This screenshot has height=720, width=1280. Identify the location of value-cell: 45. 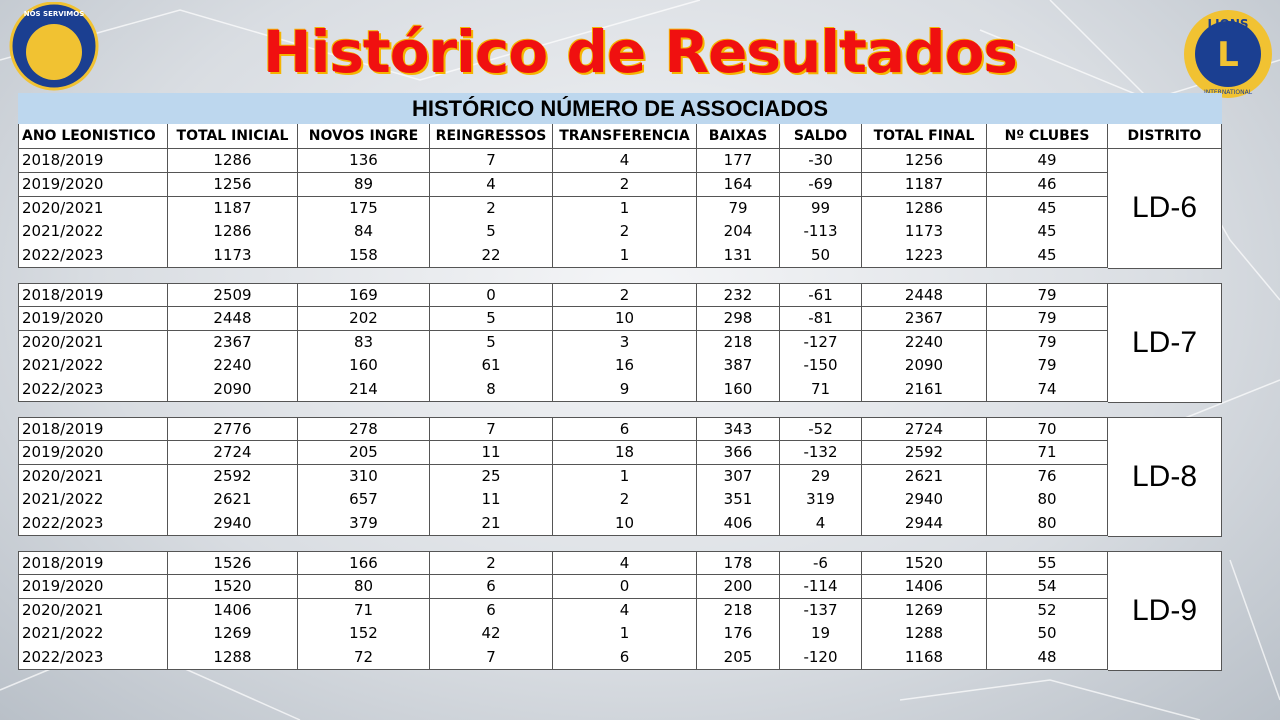
(1047, 256).